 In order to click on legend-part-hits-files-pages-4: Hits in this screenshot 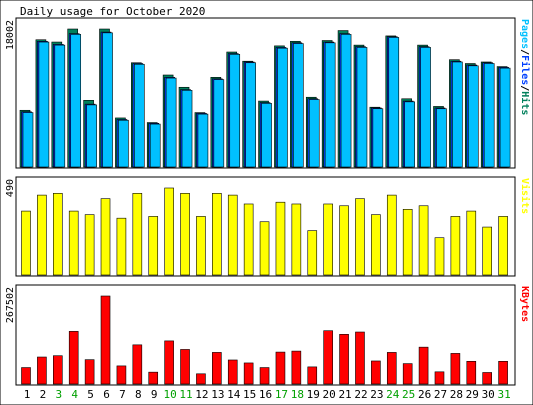, I will do `click(525, 103)`.